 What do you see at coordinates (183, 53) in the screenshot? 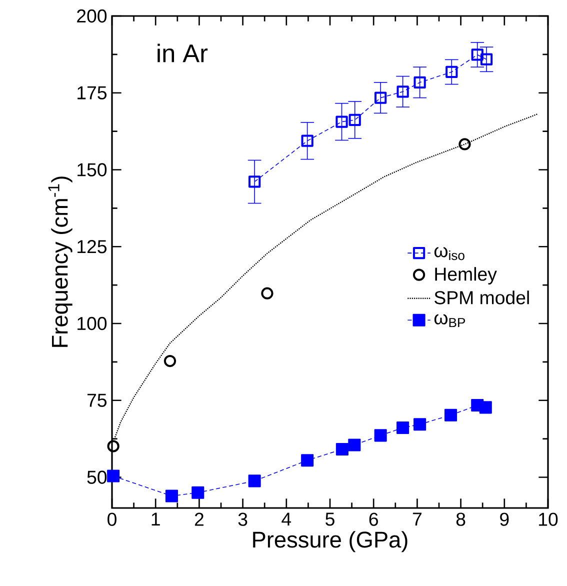
I see `annotation: in Ar` at bounding box center [183, 53].